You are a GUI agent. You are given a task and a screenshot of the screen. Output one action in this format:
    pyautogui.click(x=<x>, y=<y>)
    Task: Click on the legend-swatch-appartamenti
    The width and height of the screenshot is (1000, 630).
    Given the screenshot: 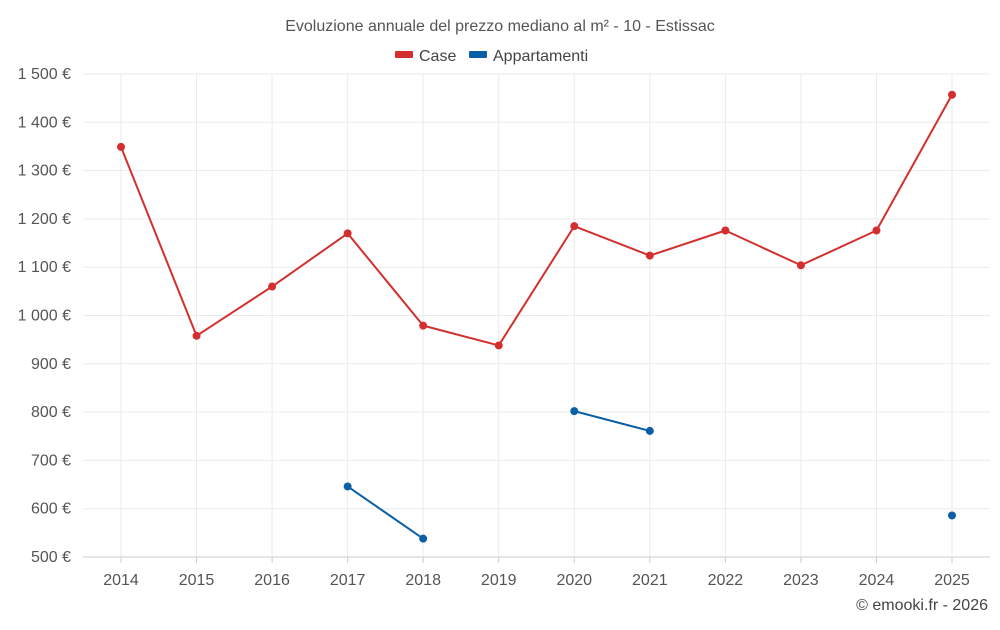 What is the action you would take?
    pyautogui.click(x=478, y=54)
    